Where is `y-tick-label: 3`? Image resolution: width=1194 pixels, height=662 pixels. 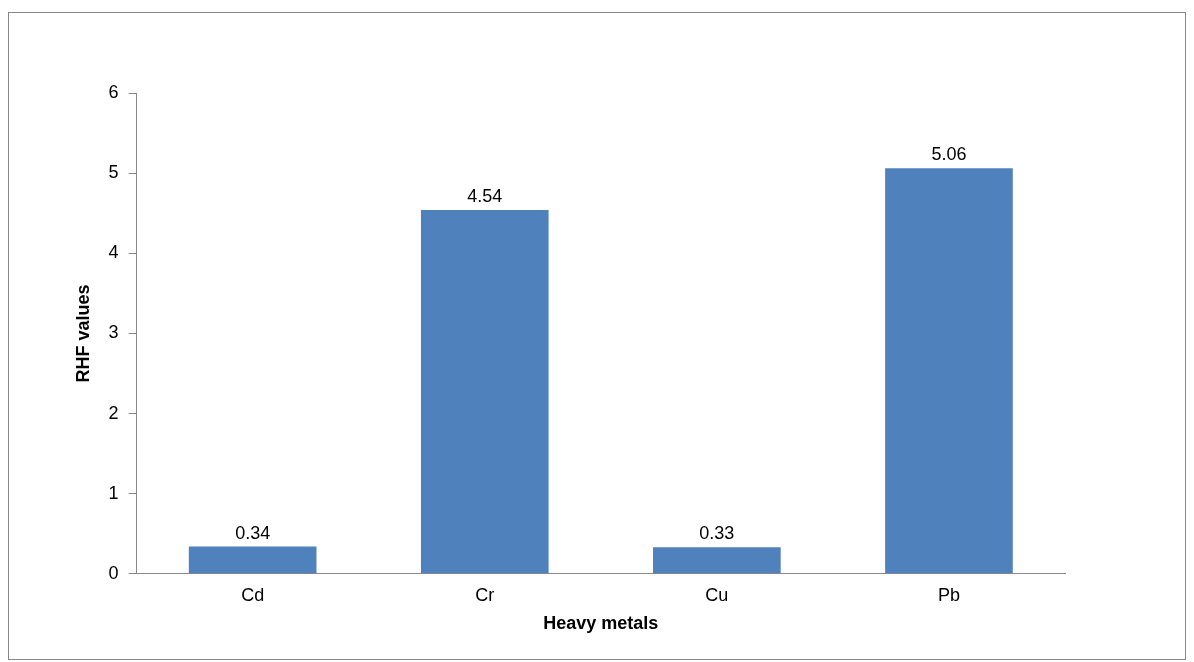 y-tick-label: 3 is located at coordinates (113, 332).